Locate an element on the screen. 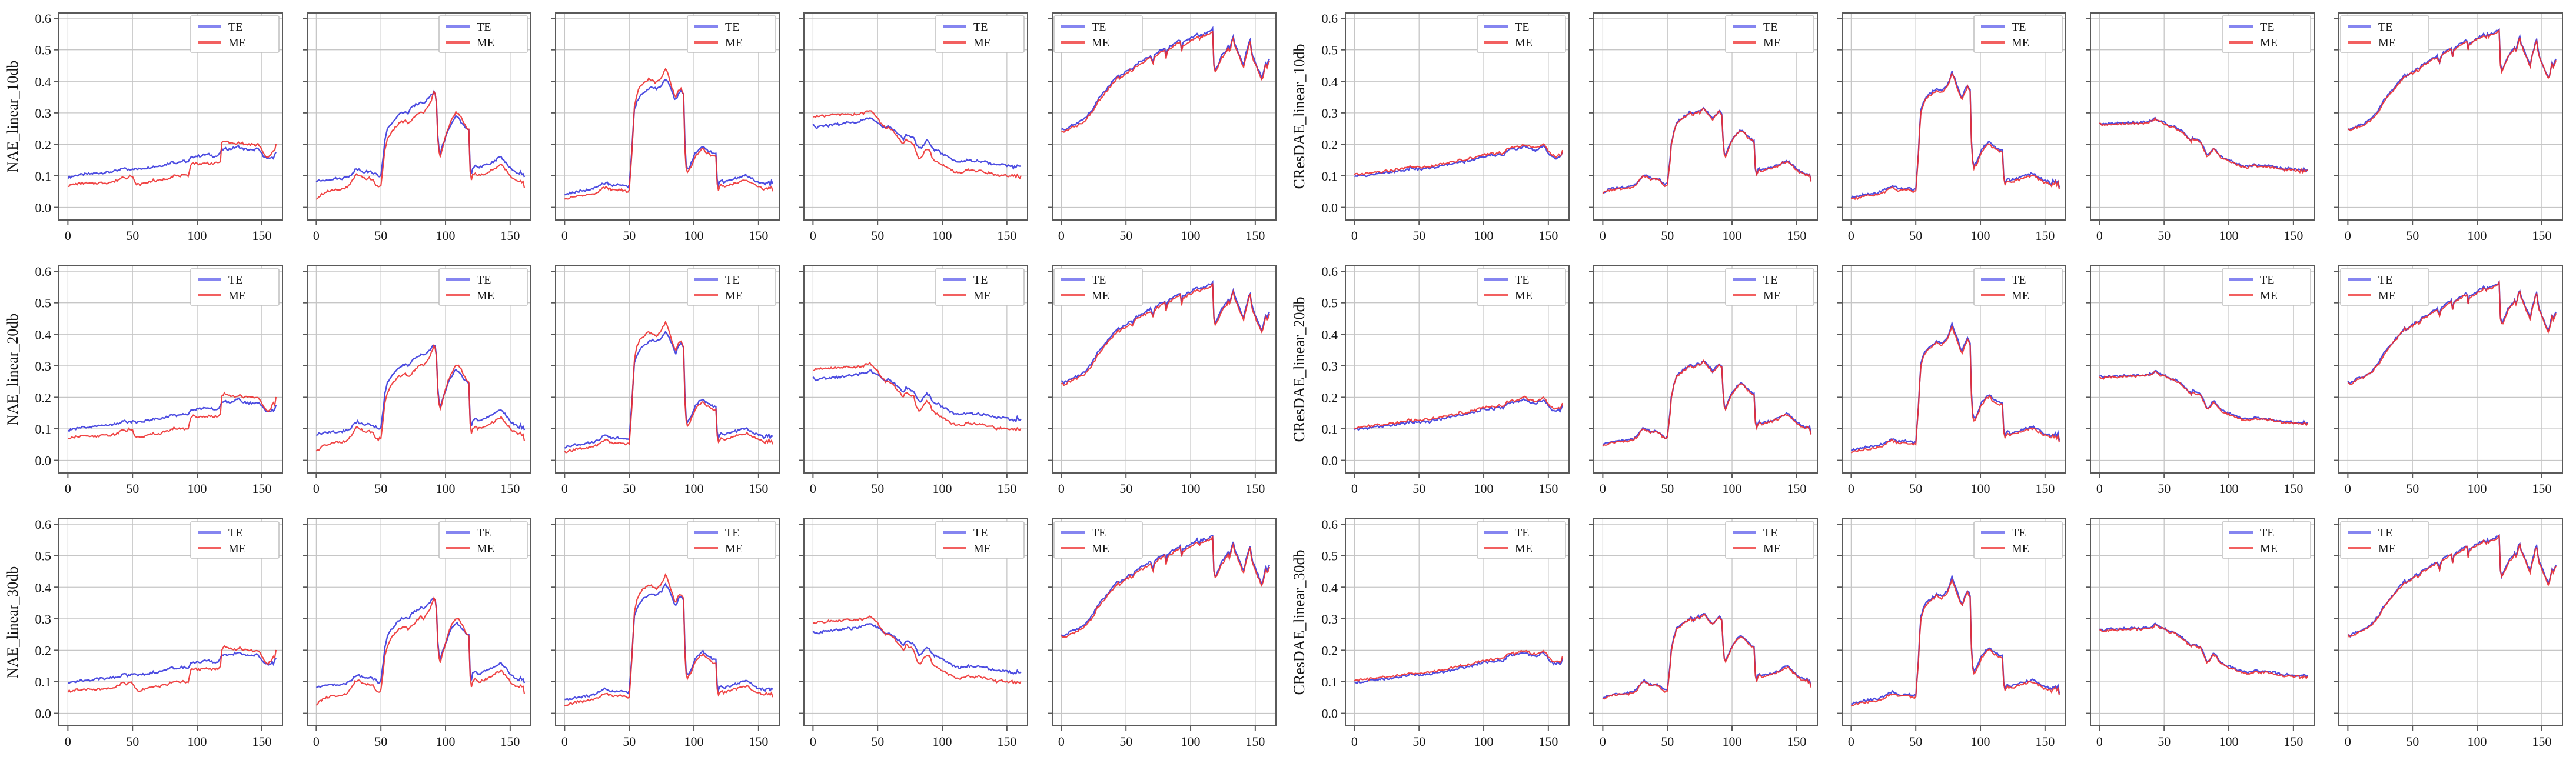 The width and height of the screenshot is (2576, 770). y-axis-label: NAE_linear_10db is located at coordinates (12, 117).